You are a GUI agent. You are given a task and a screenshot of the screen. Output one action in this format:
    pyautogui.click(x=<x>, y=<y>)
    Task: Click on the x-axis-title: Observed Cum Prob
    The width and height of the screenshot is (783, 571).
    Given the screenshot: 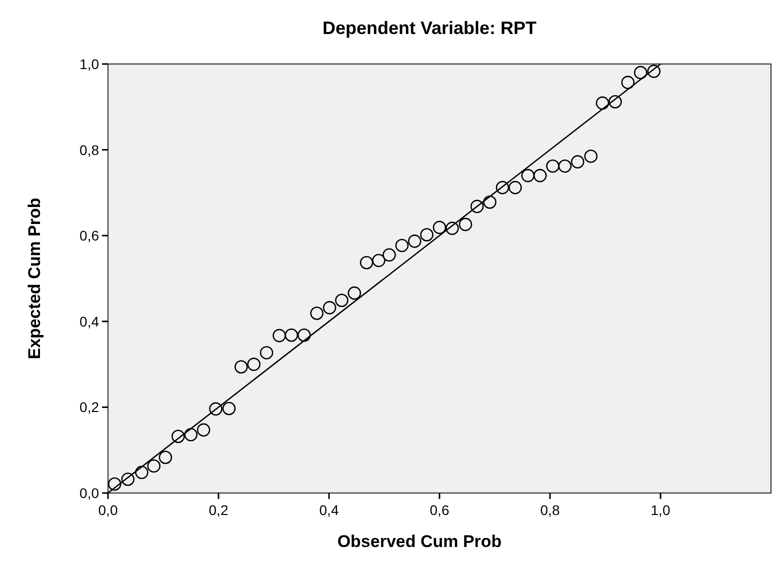 What is the action you would take?
    pyautogui.click(x=419, y=541)
    